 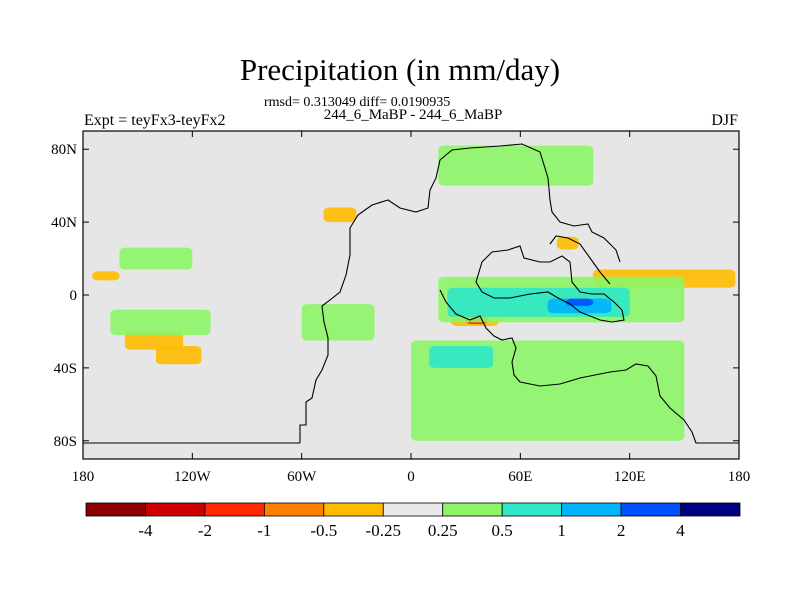 What do you see at coordinates (443, 530) in the screenshot?
I see `colorbar-label: 0.25` at bounding box center [443, 530].